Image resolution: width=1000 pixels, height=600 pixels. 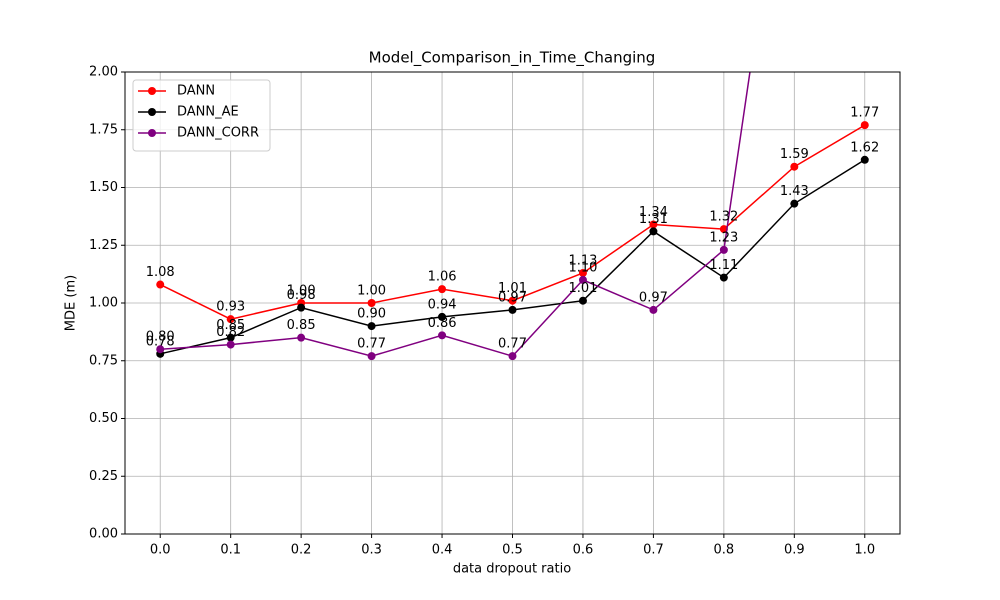 I want to click on data-label: 0.78, so click(x=160, y=341).